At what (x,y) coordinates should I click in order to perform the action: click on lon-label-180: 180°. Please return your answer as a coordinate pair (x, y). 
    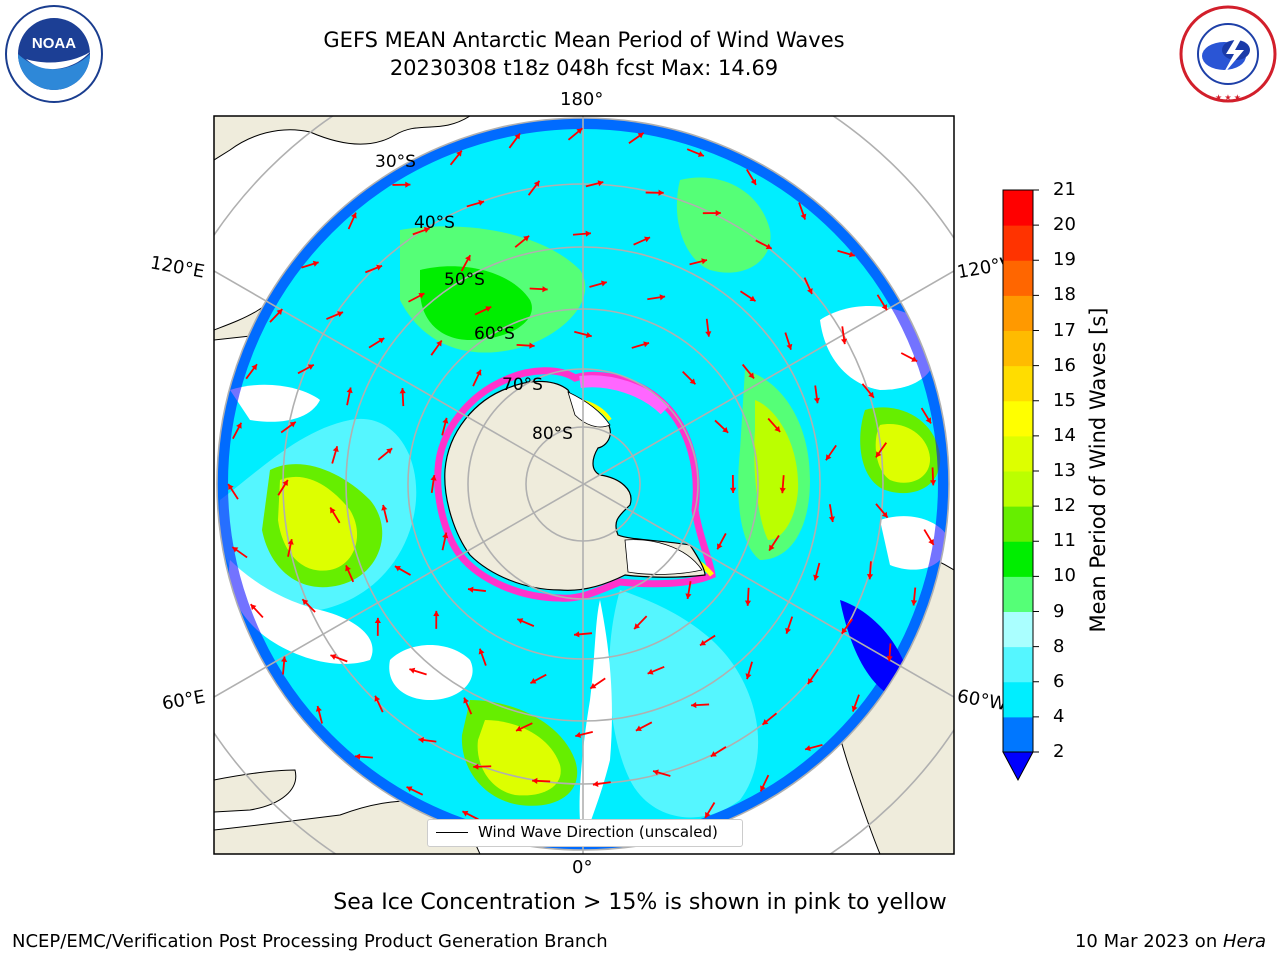
    Looking at the image, I should click on (582, 99).